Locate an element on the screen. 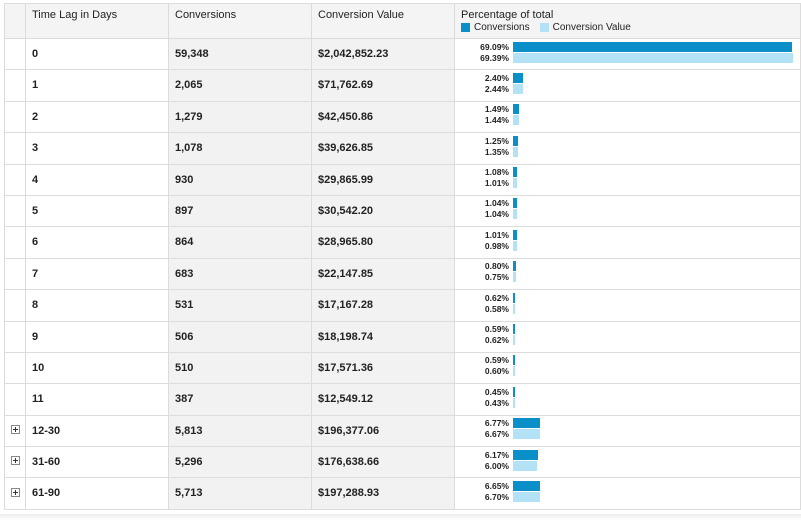 The height and width of the screenshot is (520, 801). table-row: 10 510 $17,571.36 0.59% 0.60% is located at coordinates (402, 368).